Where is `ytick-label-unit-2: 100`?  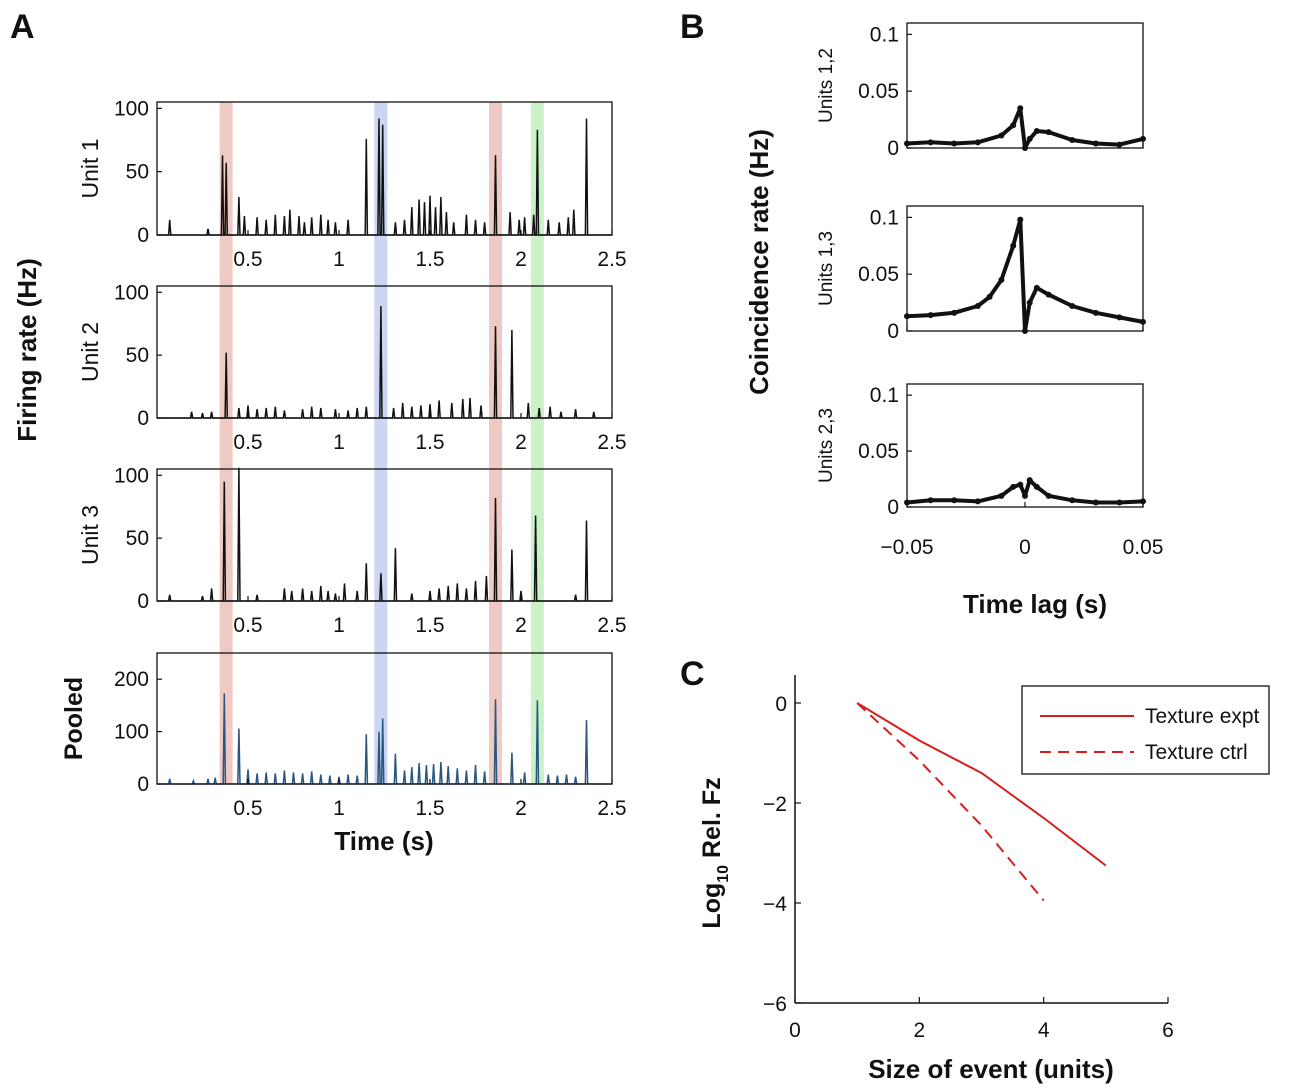
ytick-label-unit-2: 100 is located at coordinates (131, 292).